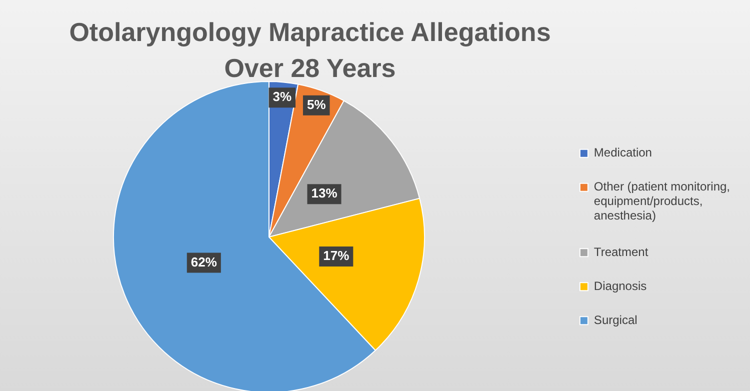 This screenshot has height=391, width=750. What do you see at coordinates (316, 104) in the screenshot?
I see `data-label: 5%` at bounding box center [316, 104].